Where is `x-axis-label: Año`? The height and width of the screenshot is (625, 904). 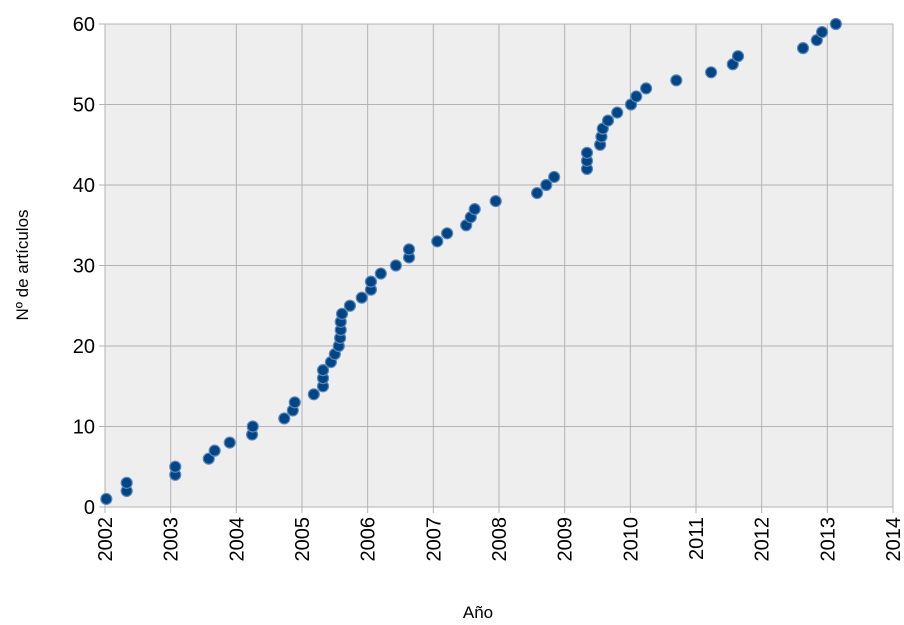 x-axis-label: Año is located at coordinates (478, 612).